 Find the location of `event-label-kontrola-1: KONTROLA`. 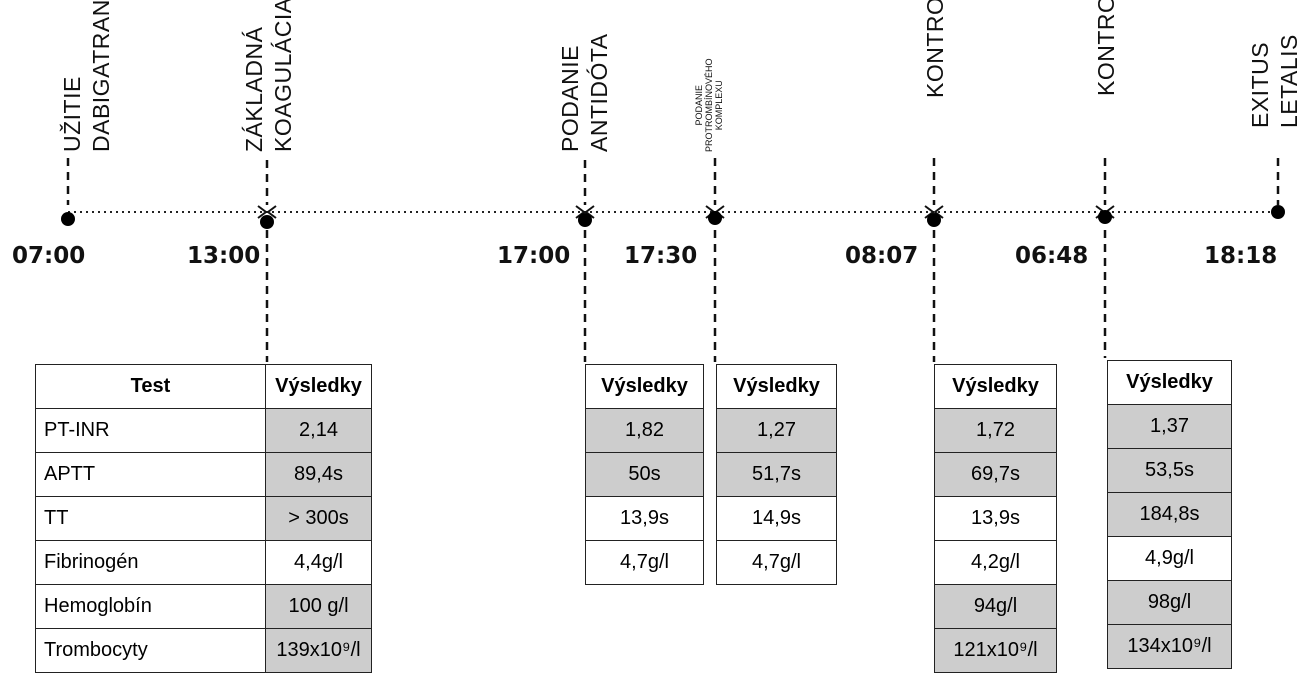

event-label-kontrola-1: KONTROLA is located at coordinates (935, 49).